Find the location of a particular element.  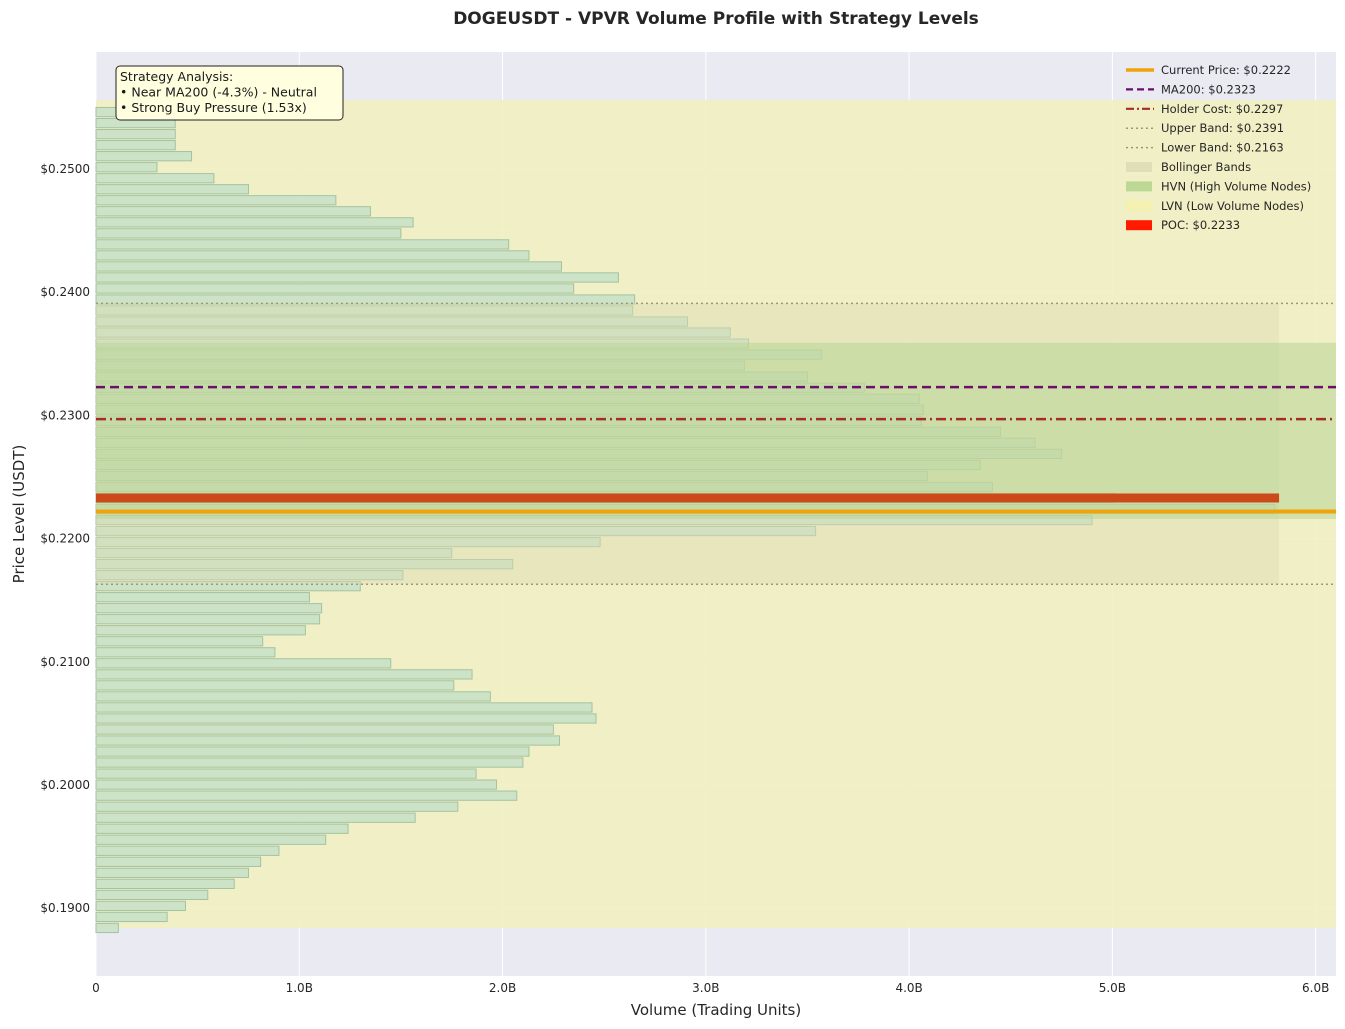

annotation-line: Strategy Analysis: is located at coordinates (176, 76).